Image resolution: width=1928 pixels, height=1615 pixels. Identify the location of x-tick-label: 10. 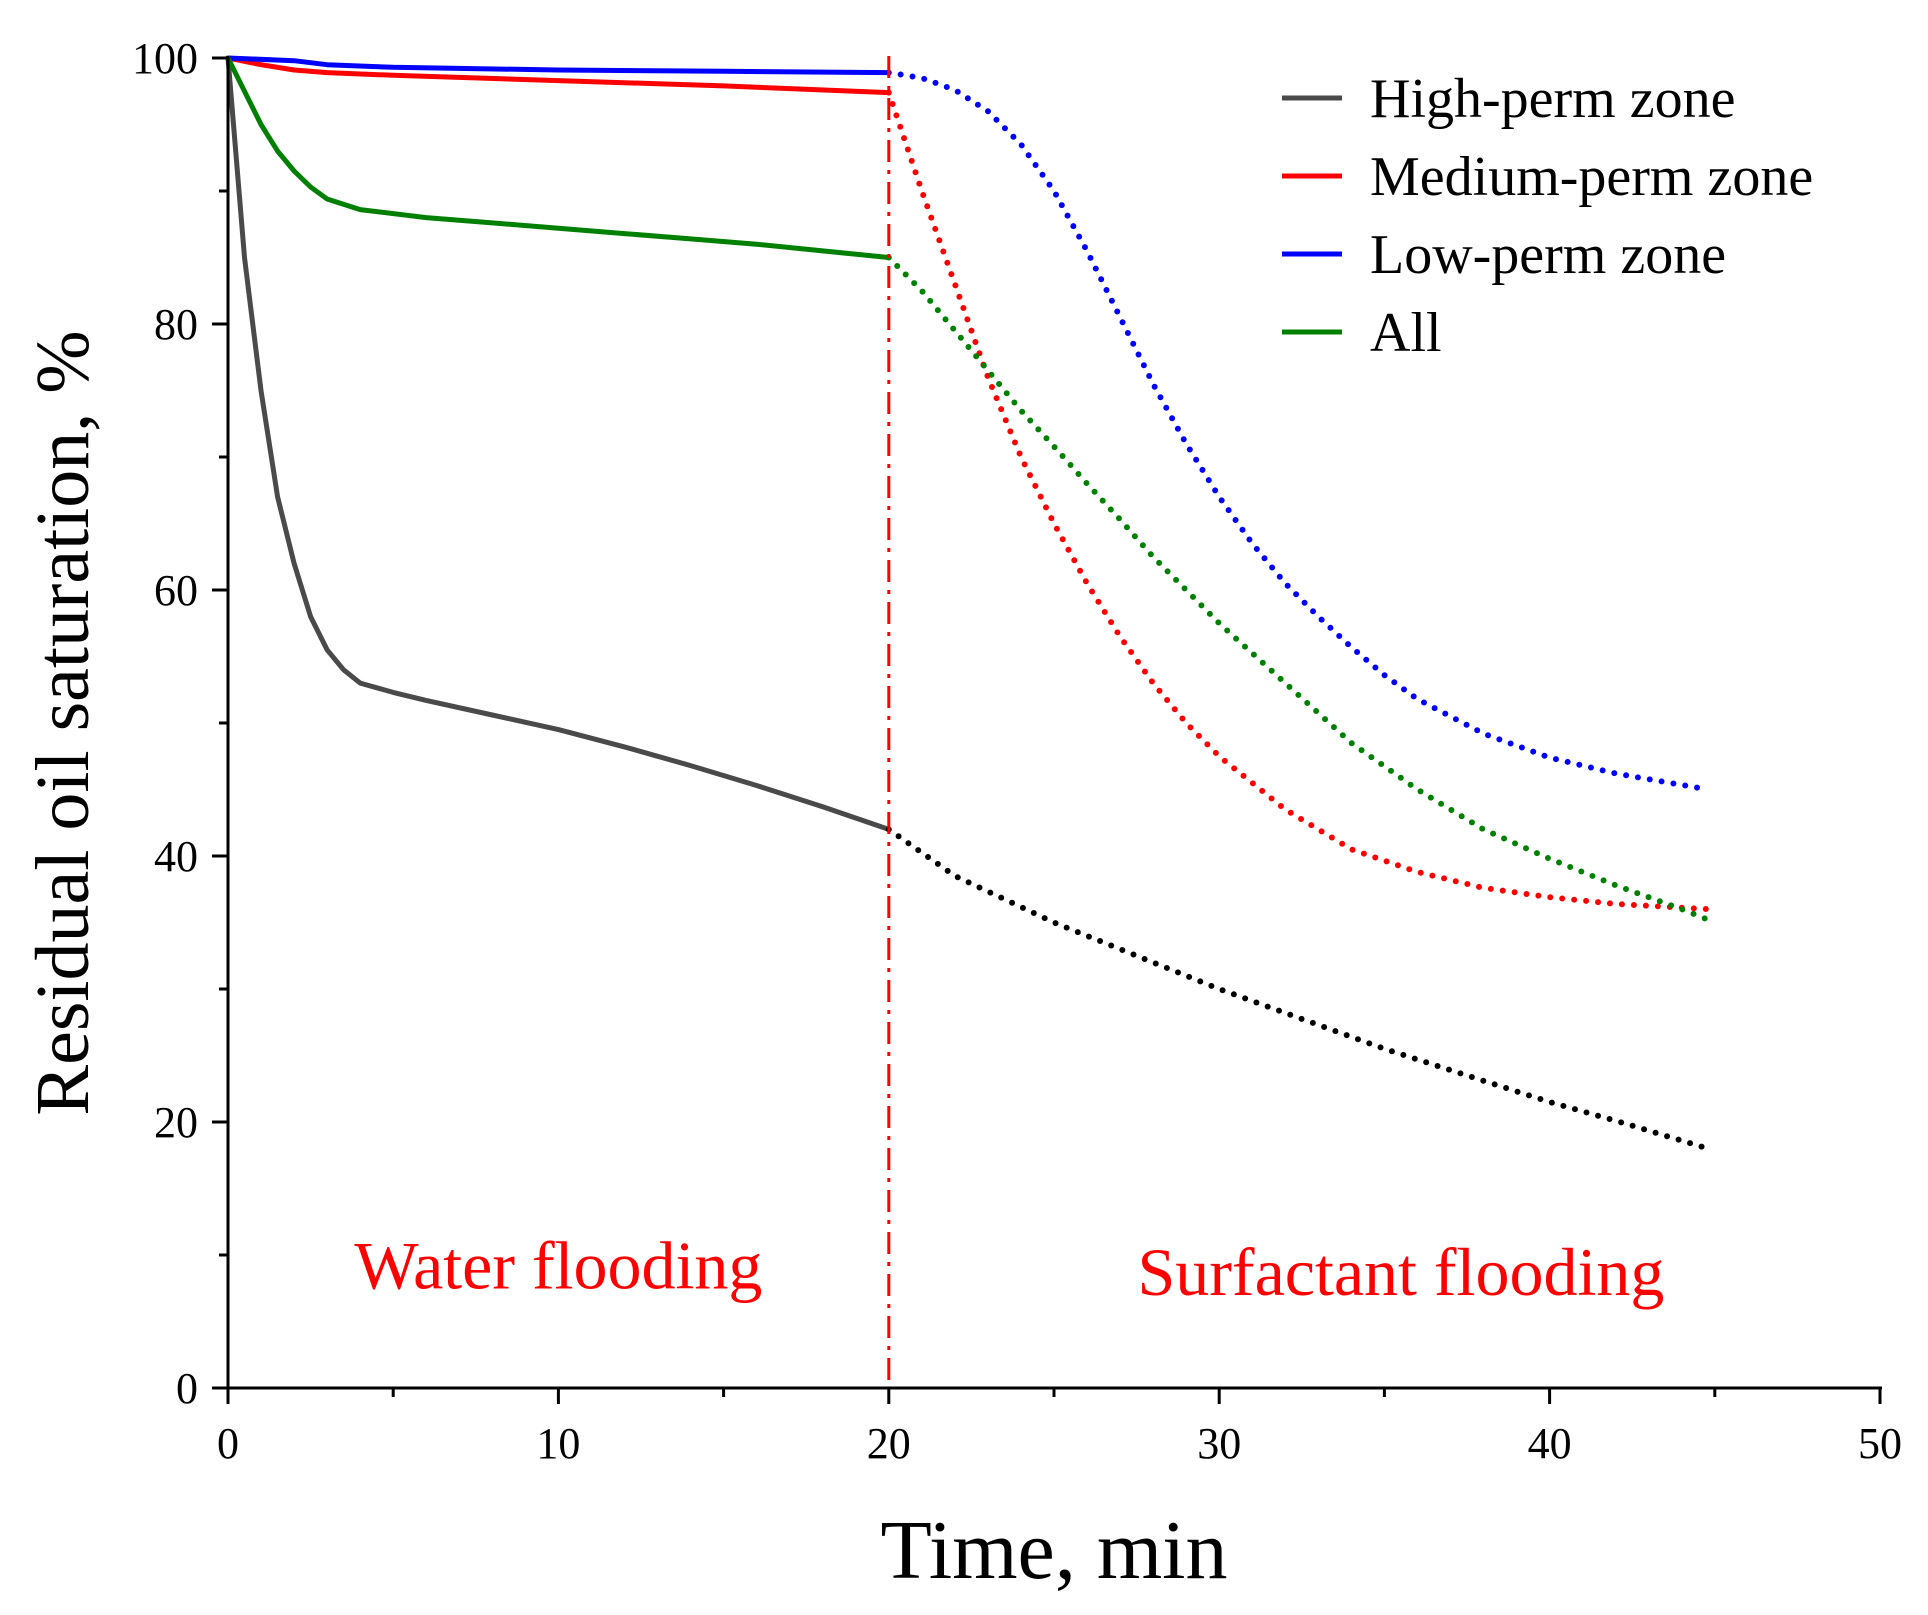
(558, 1443).